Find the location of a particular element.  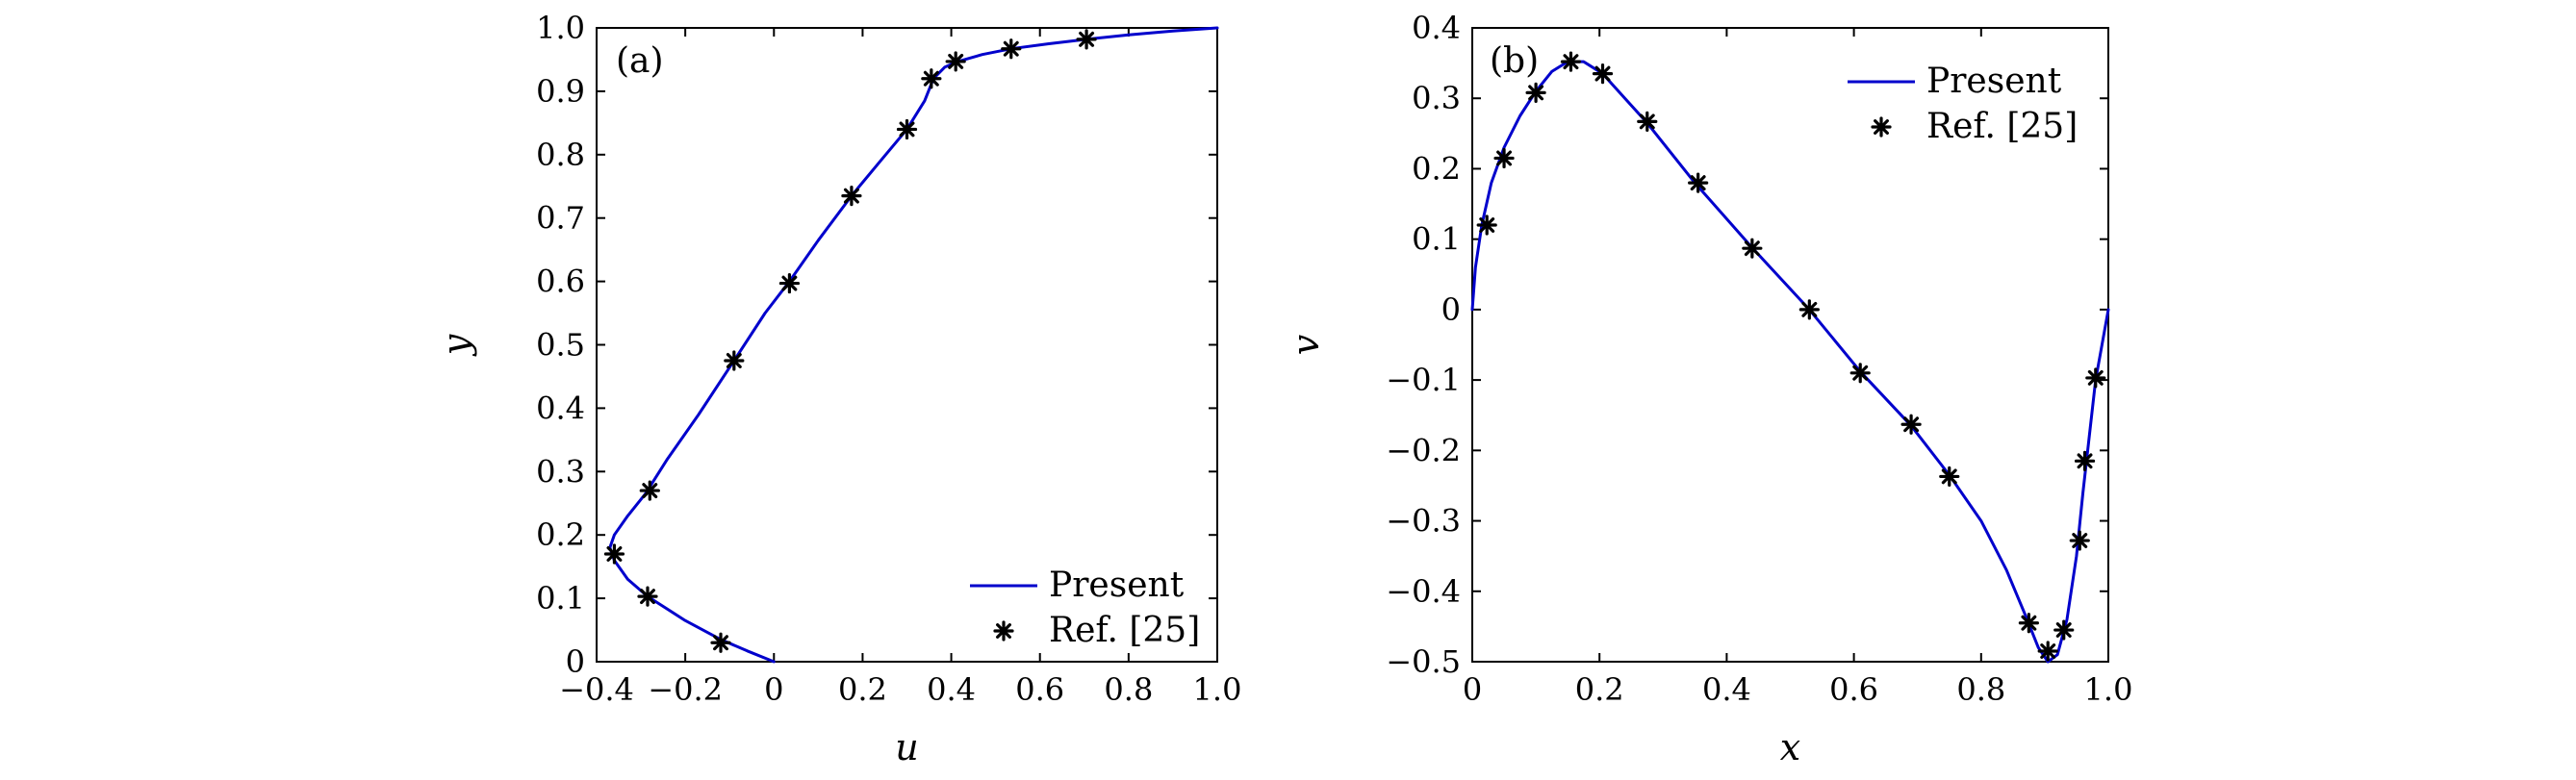

panel-a-y-tick-label: 0.3 is located at coordinates (560, 472).